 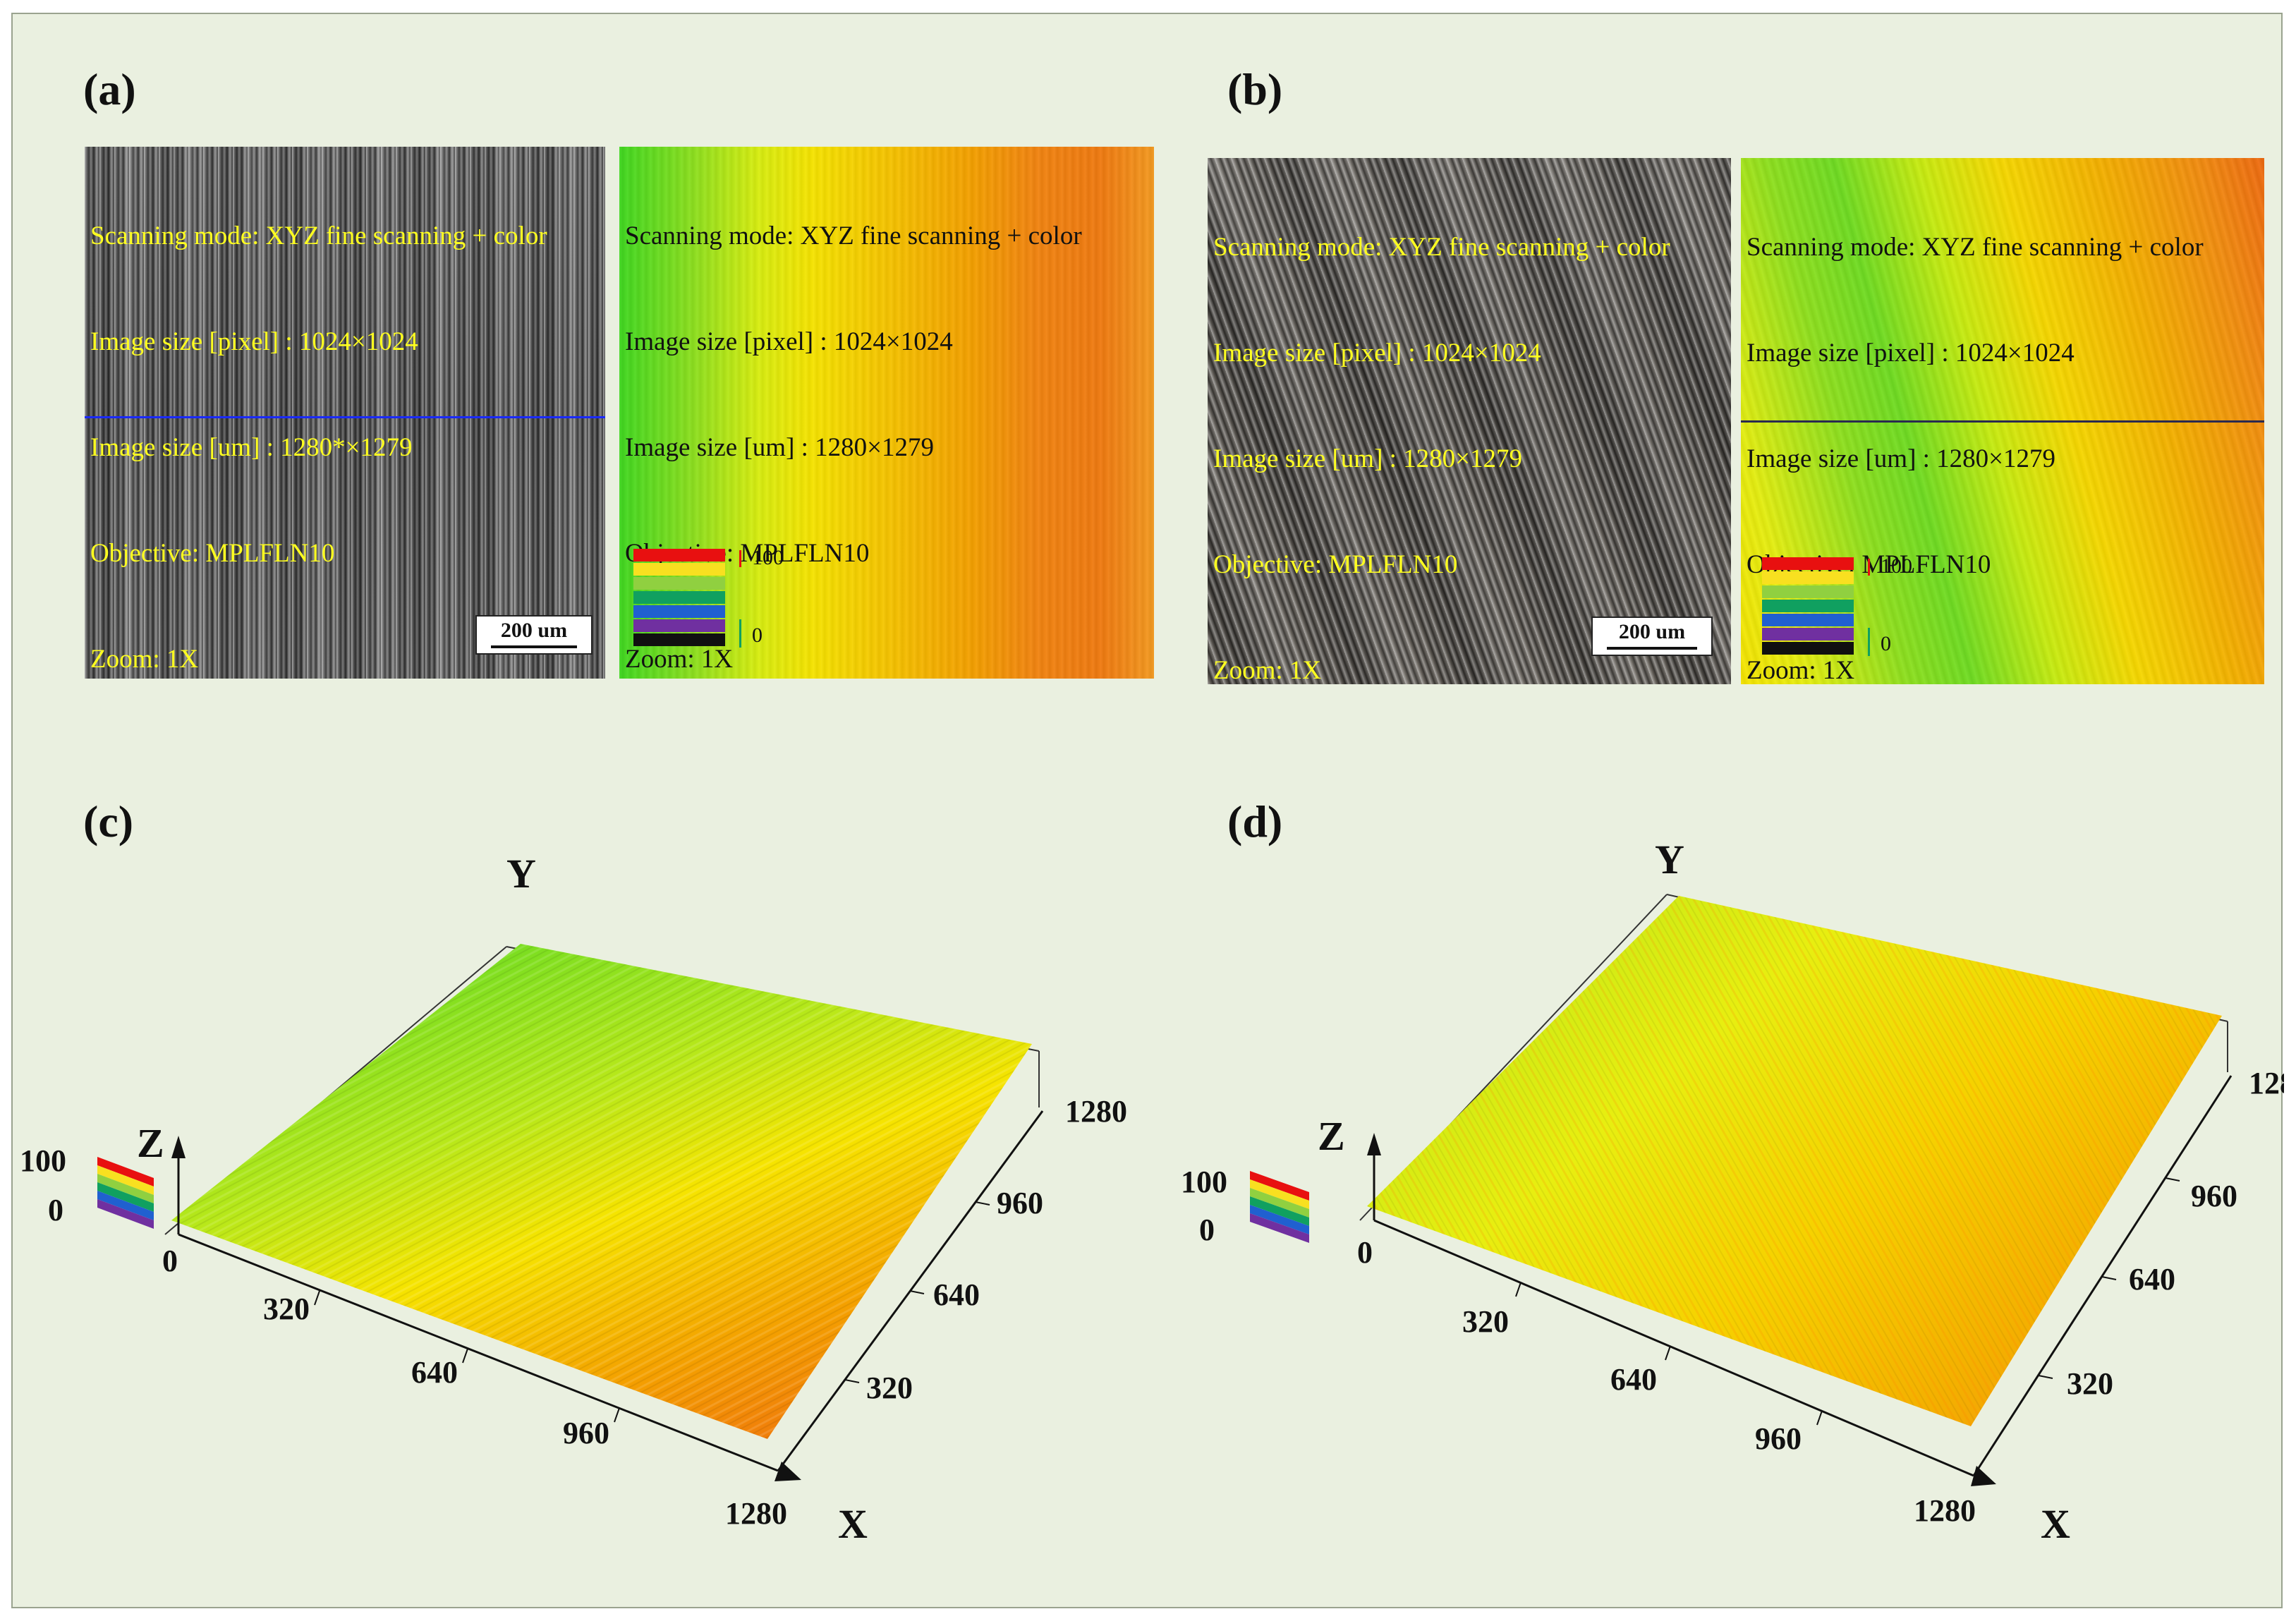 I want to click on color-legend-a: 100 0, so click(x=708, y=600).